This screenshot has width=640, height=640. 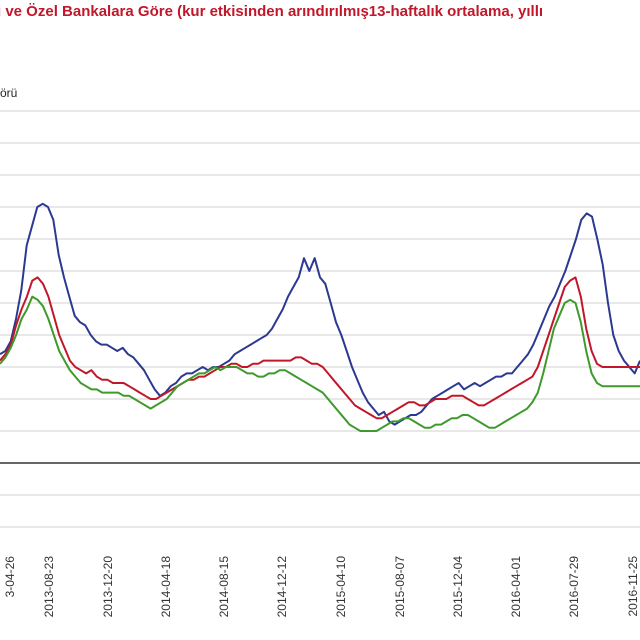 What do you see at coordinates (400, 587) in the screenshot?
I see `x-tick-label: 2015-08-07` at bounding box center [400, 587].